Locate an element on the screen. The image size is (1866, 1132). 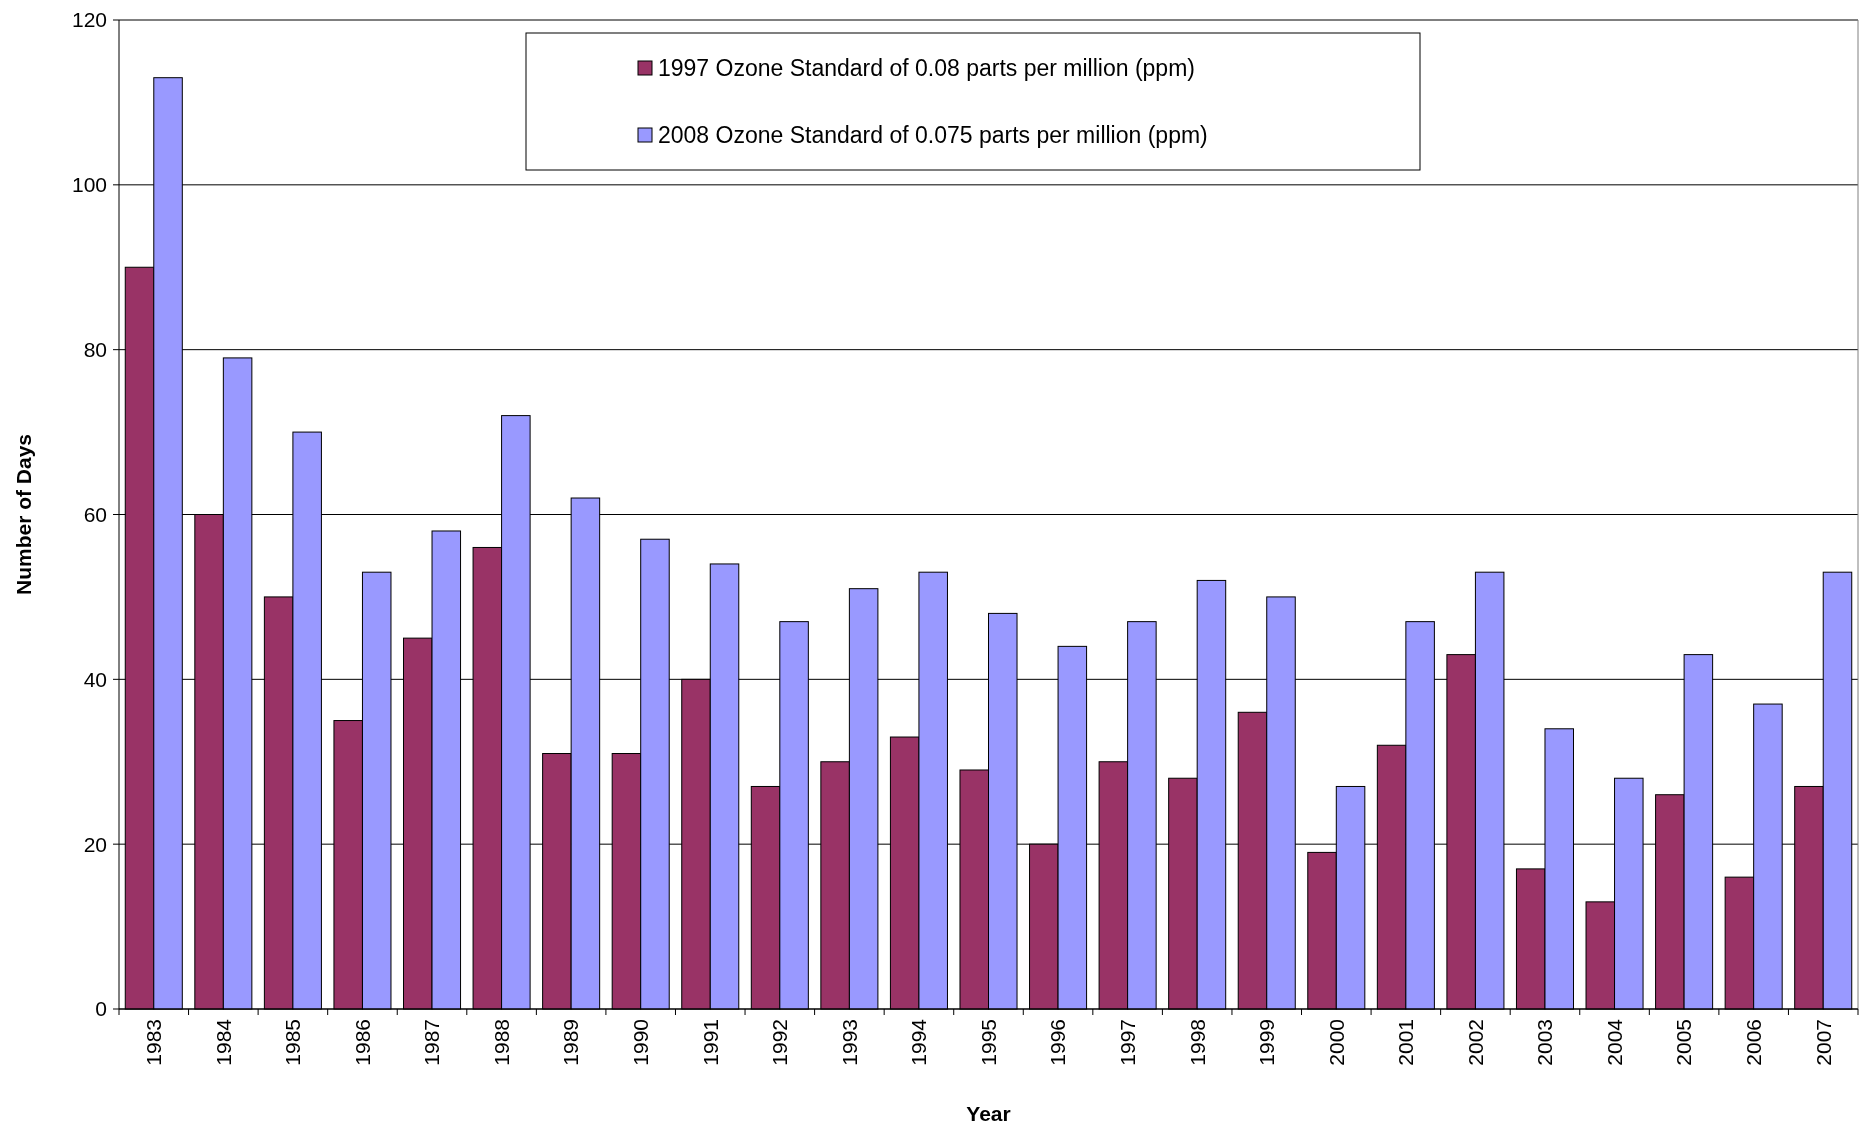
y-tick-label: 20 is located at coordinates (95, 844).